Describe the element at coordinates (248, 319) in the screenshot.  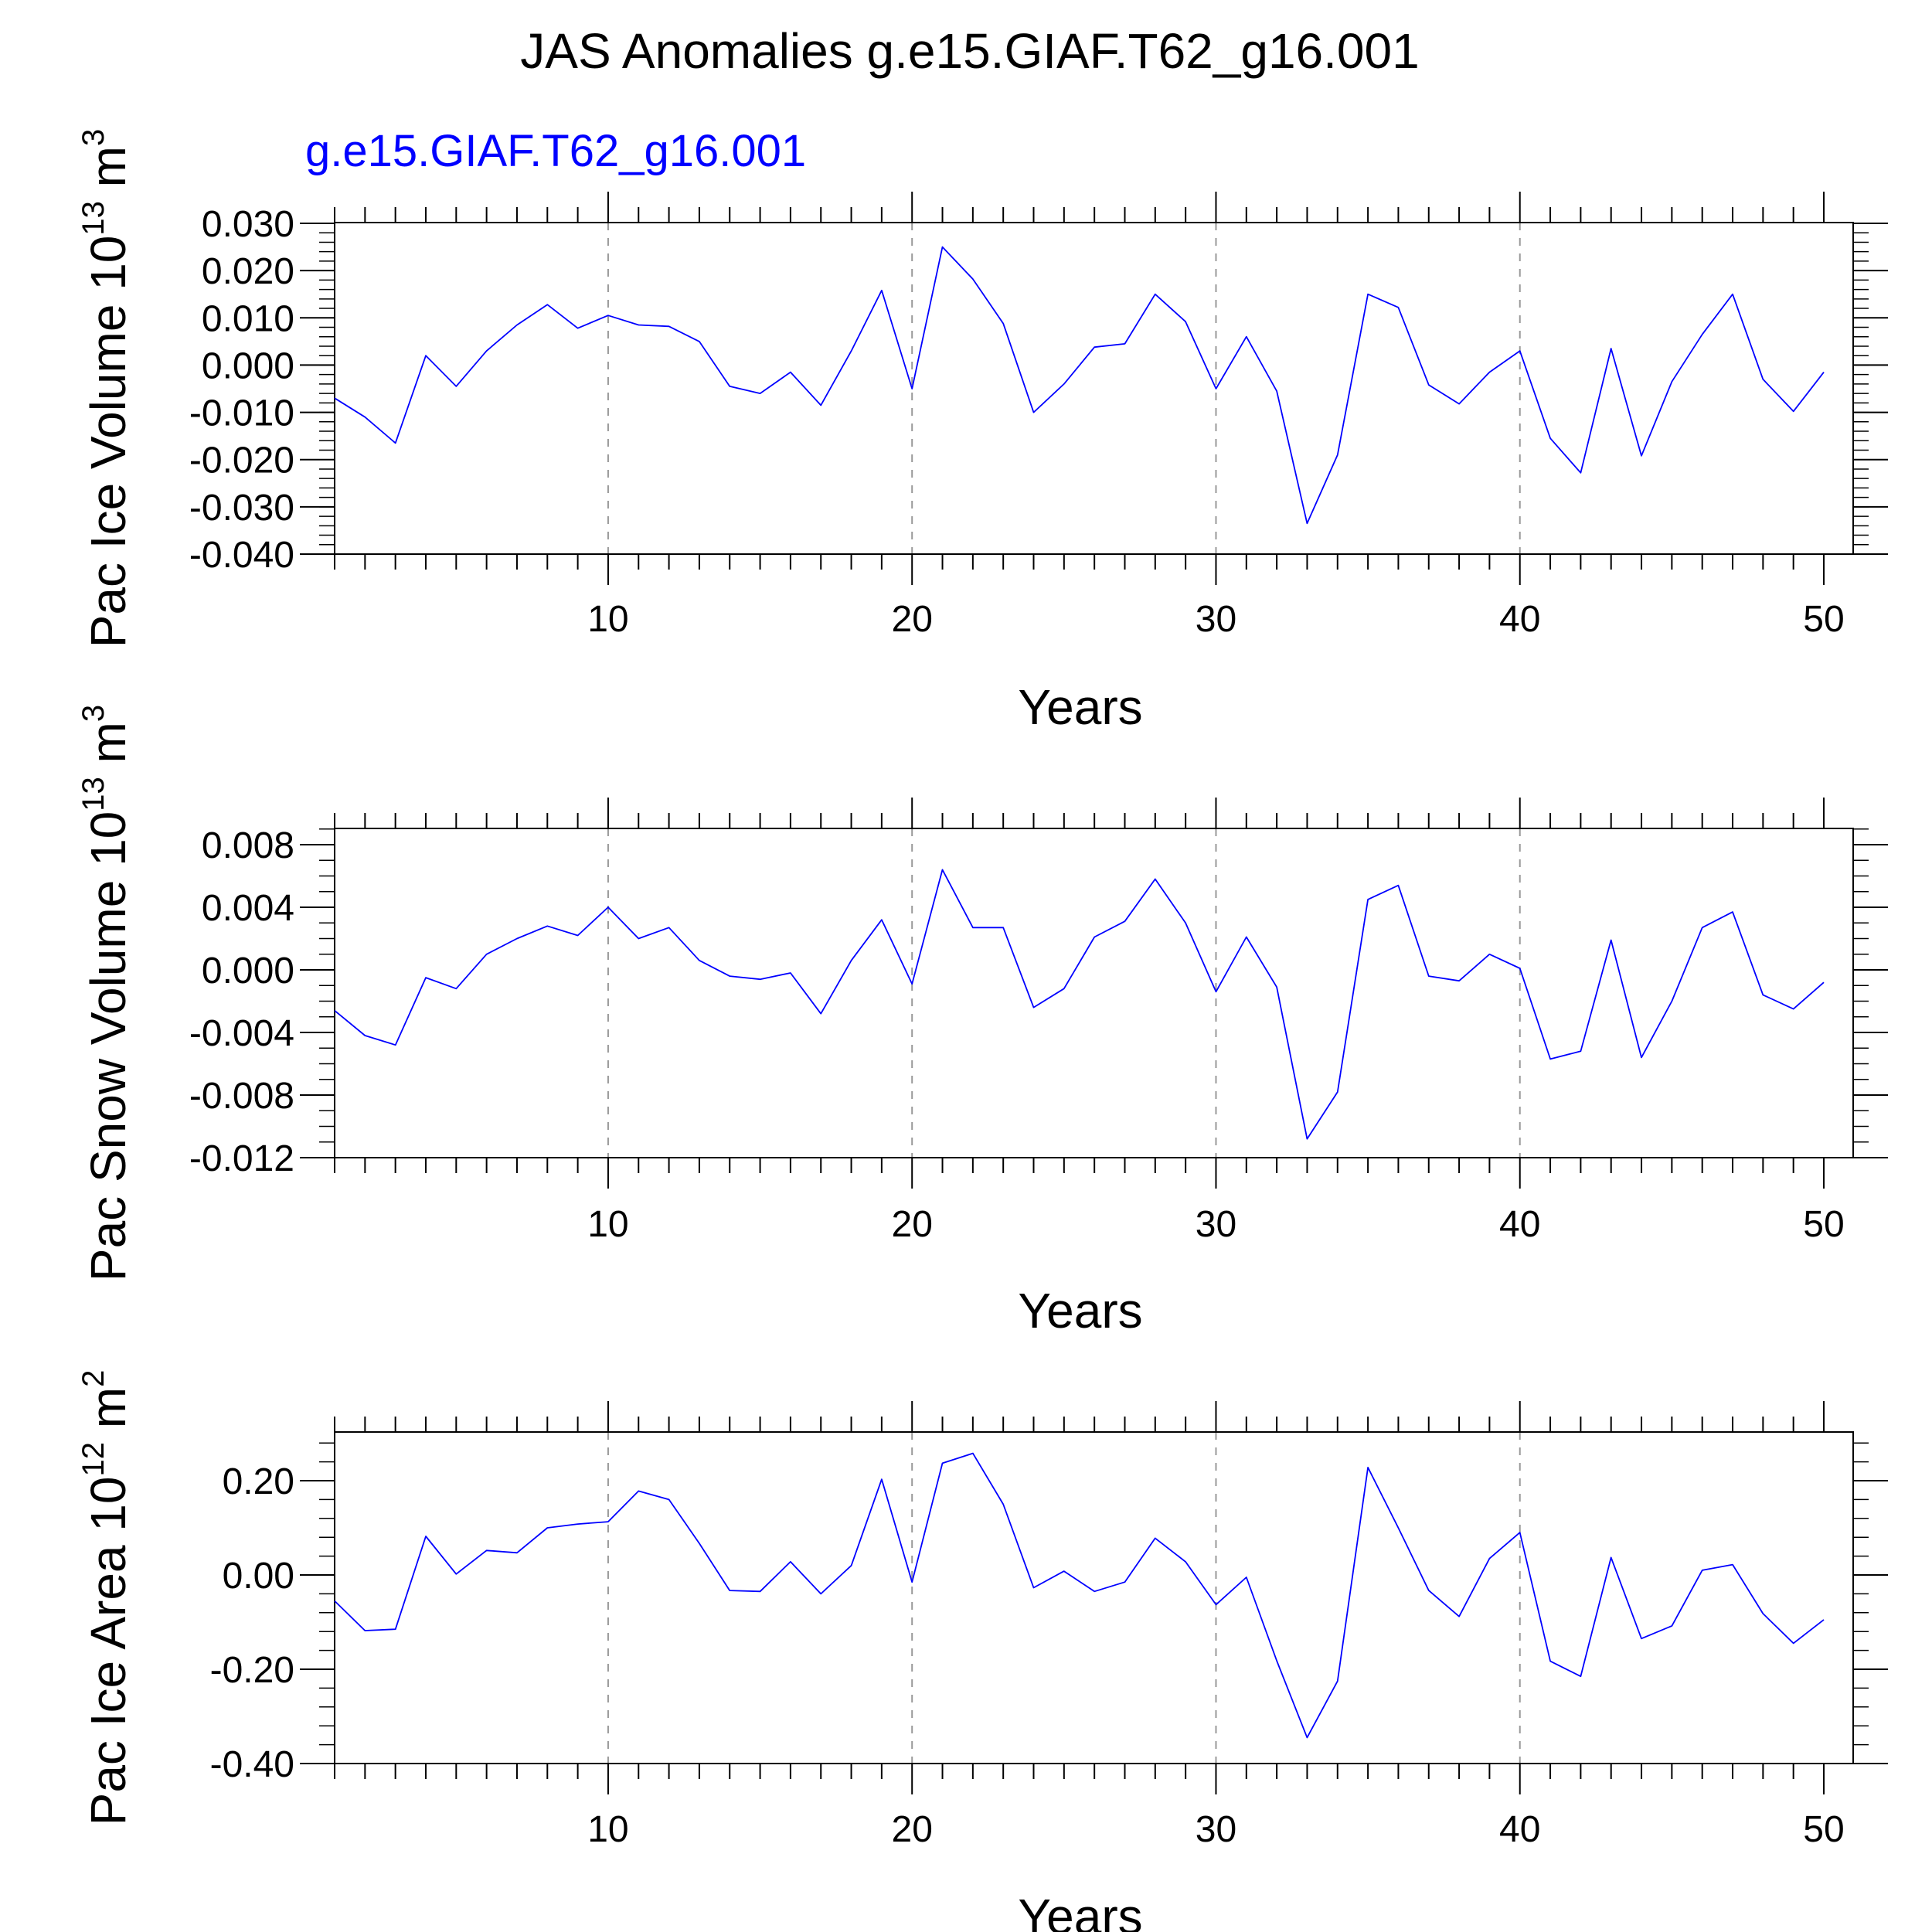
I see `y-tick-label: 0.010` at that location.